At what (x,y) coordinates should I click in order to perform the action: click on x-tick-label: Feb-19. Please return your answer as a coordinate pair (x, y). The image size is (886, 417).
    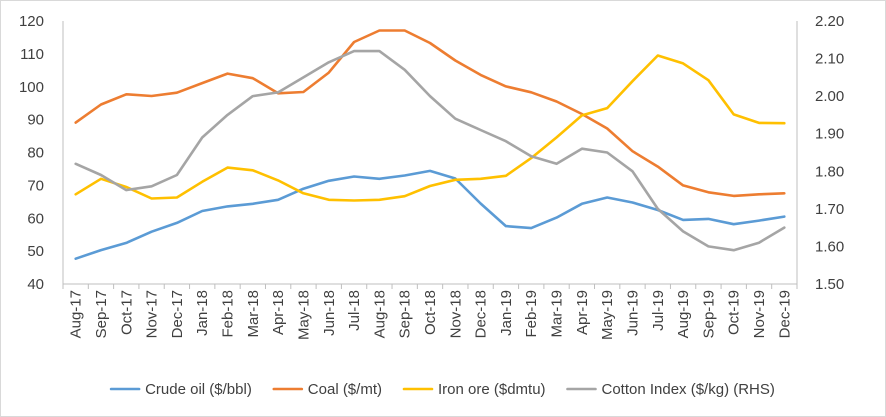
    Looking at the image, I should click on (531, 314).